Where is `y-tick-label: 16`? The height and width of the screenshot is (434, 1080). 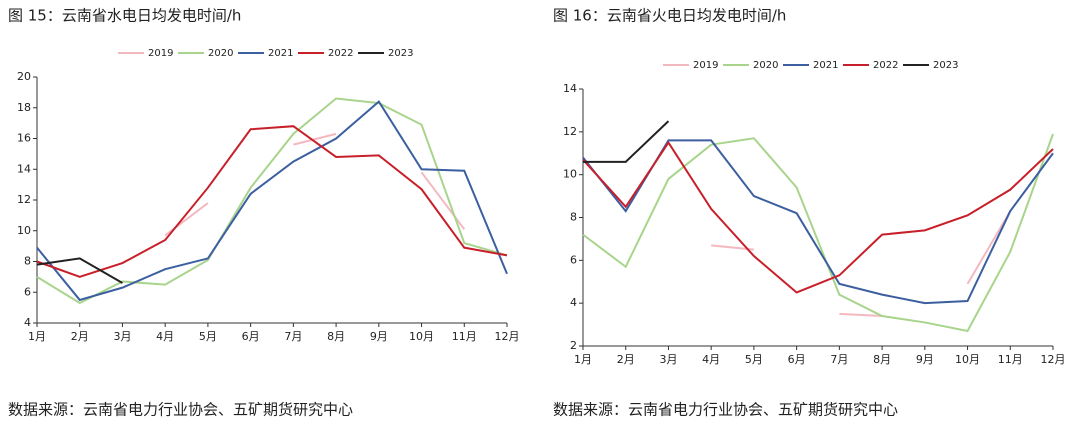
y-tick-label: 16 is located at coordinates (24, 138).